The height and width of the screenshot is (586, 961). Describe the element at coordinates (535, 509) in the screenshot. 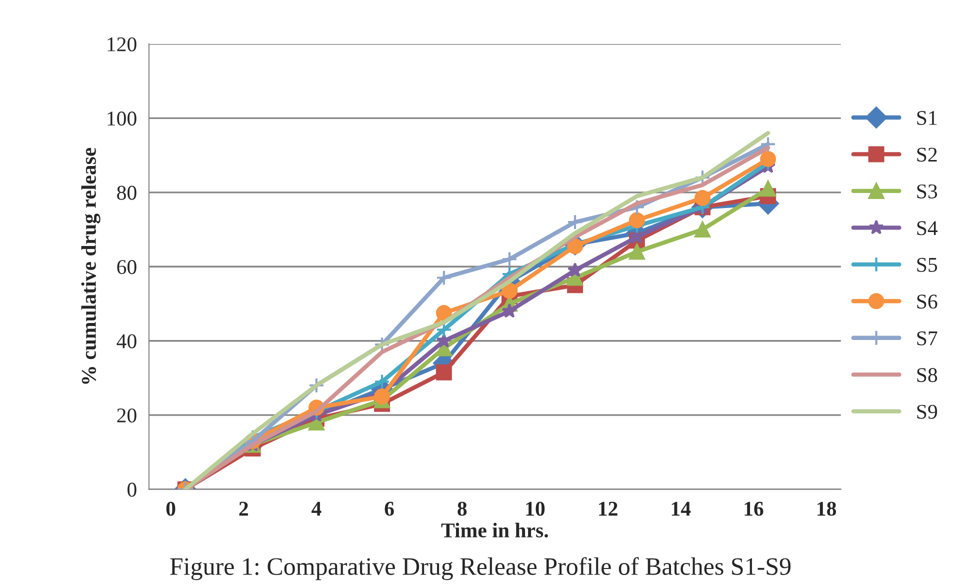

I see `x-tick-label: 10` at that location.